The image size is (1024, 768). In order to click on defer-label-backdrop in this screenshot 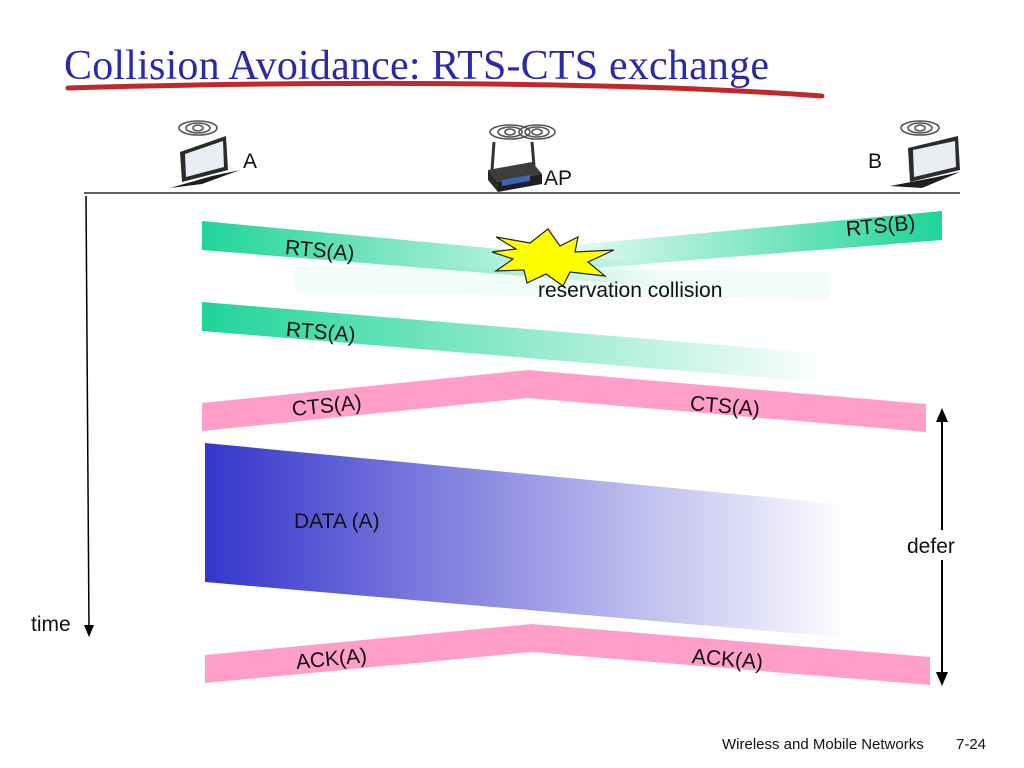, I will do `click(939, 545)`.